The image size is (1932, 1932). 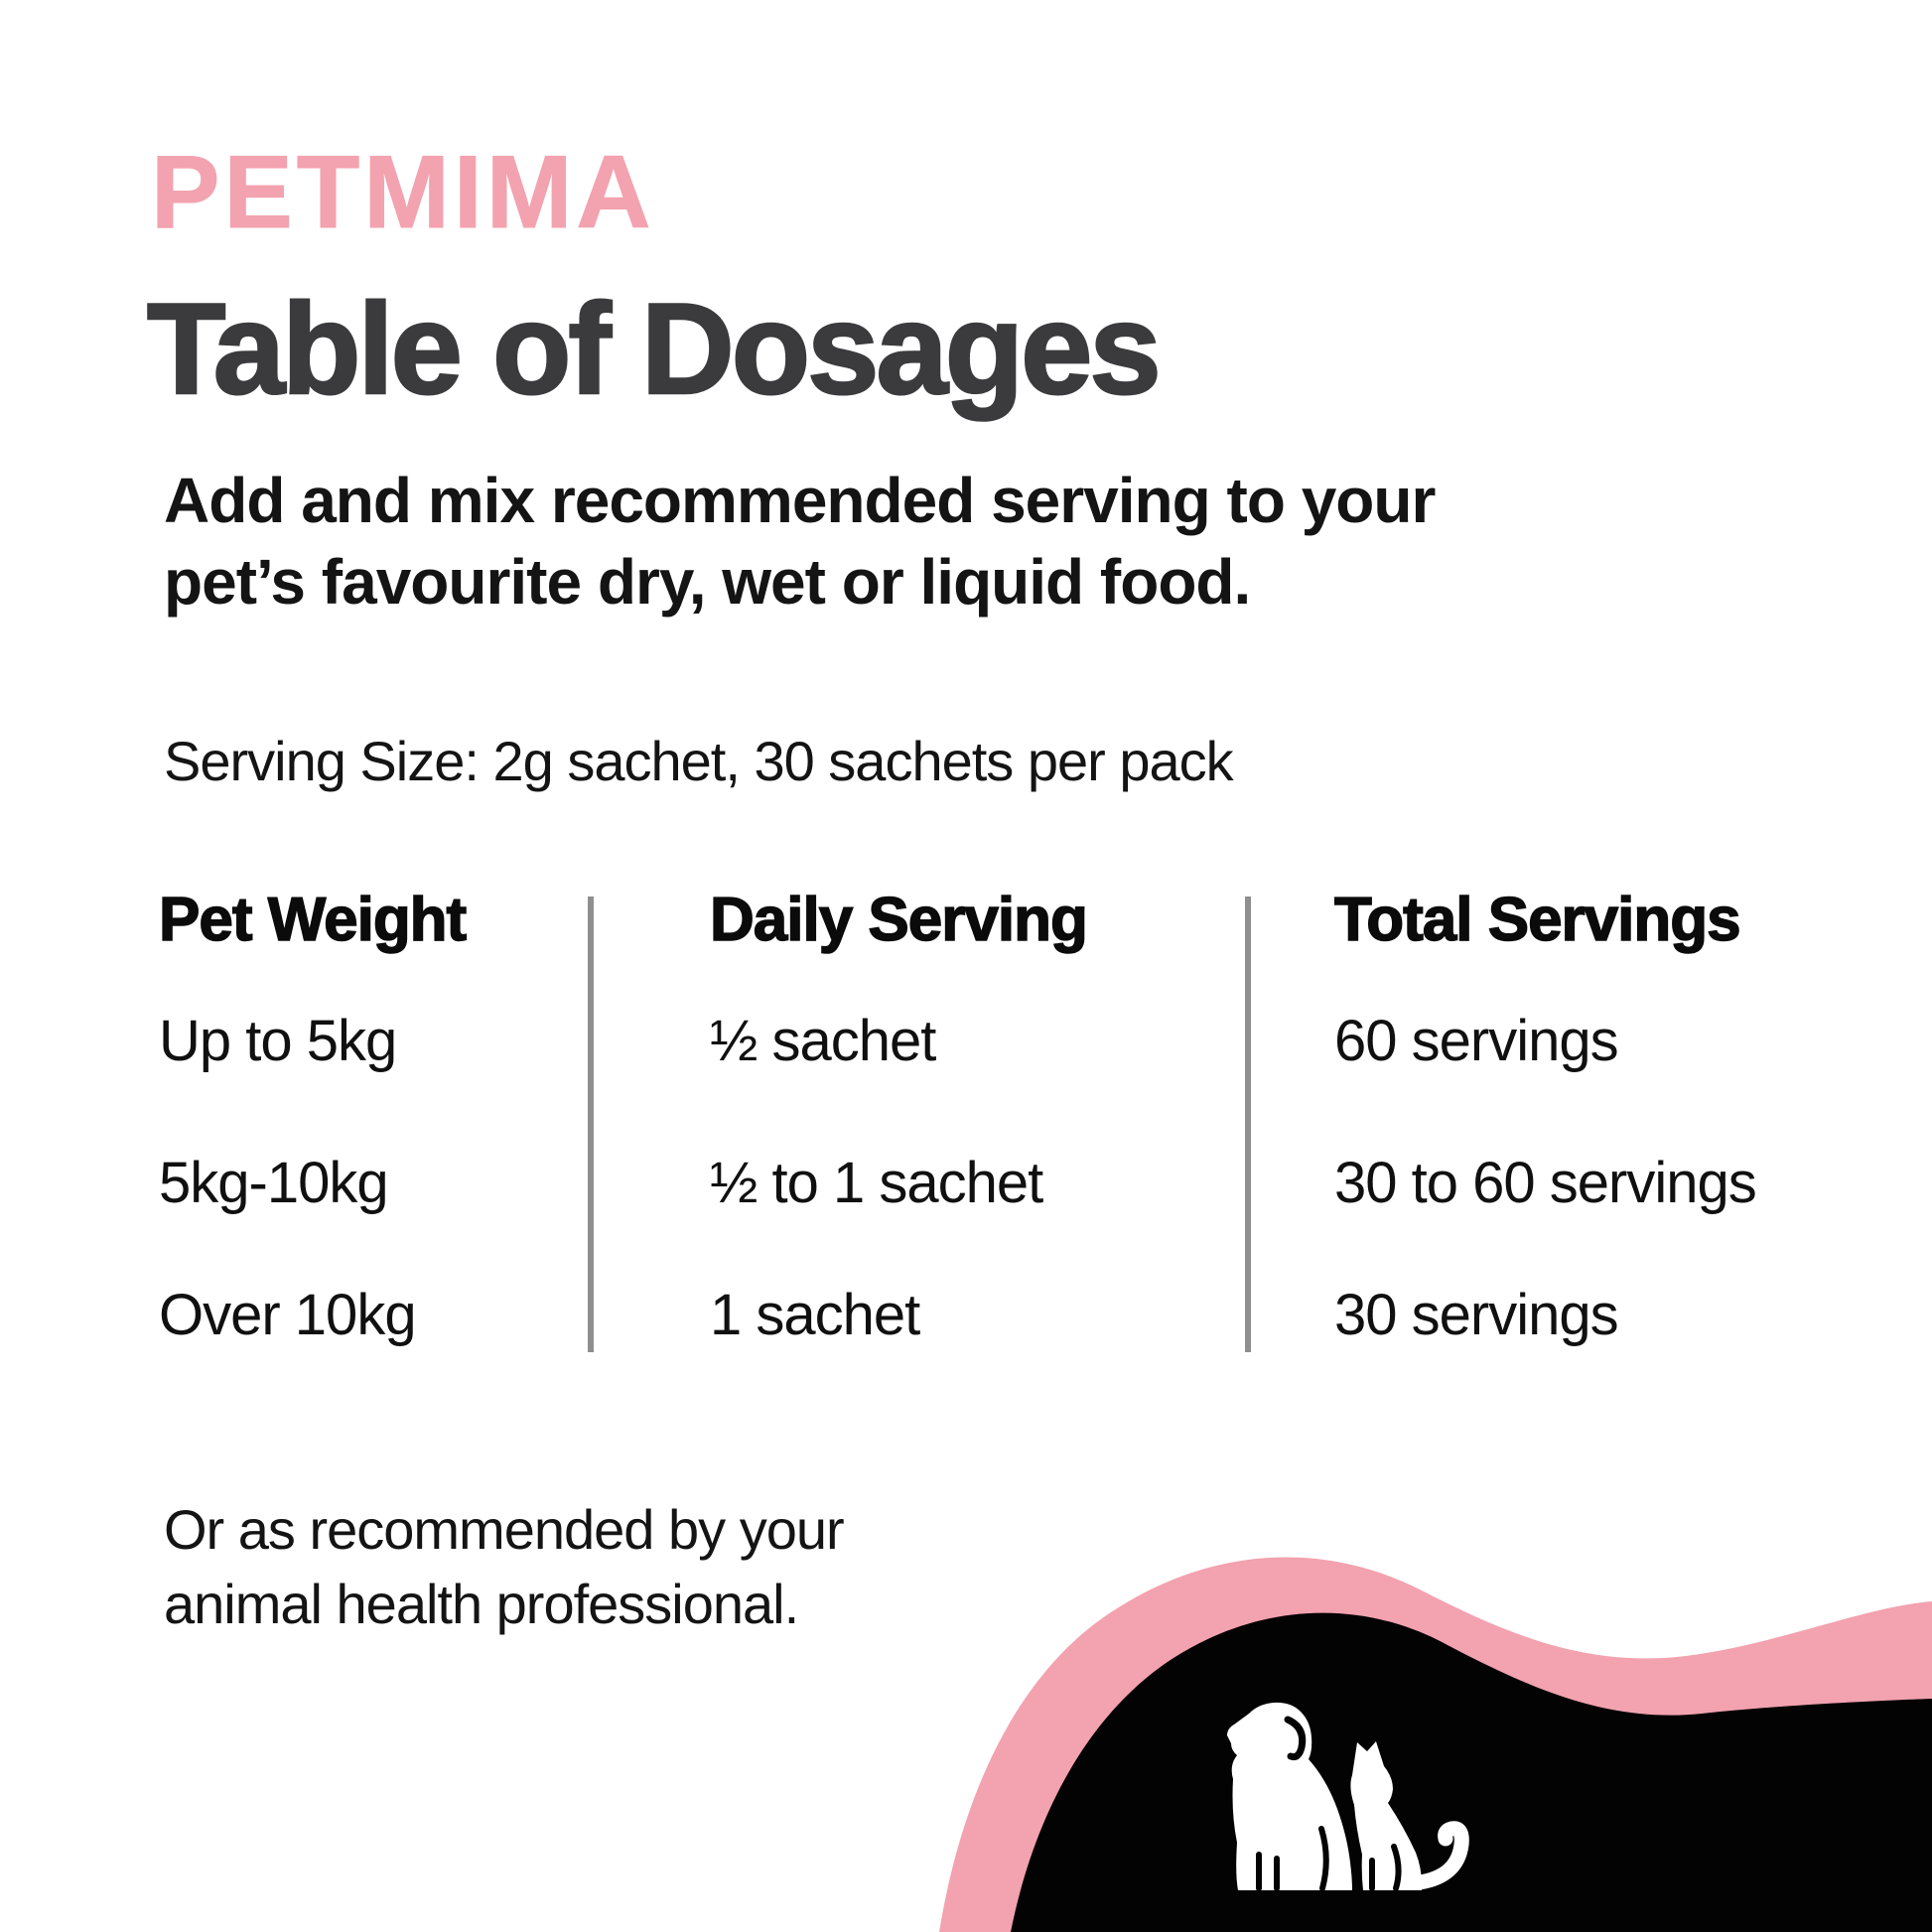 I want to click on column-header-daily-serving: Daily Serving, so click(x=898, y=920).